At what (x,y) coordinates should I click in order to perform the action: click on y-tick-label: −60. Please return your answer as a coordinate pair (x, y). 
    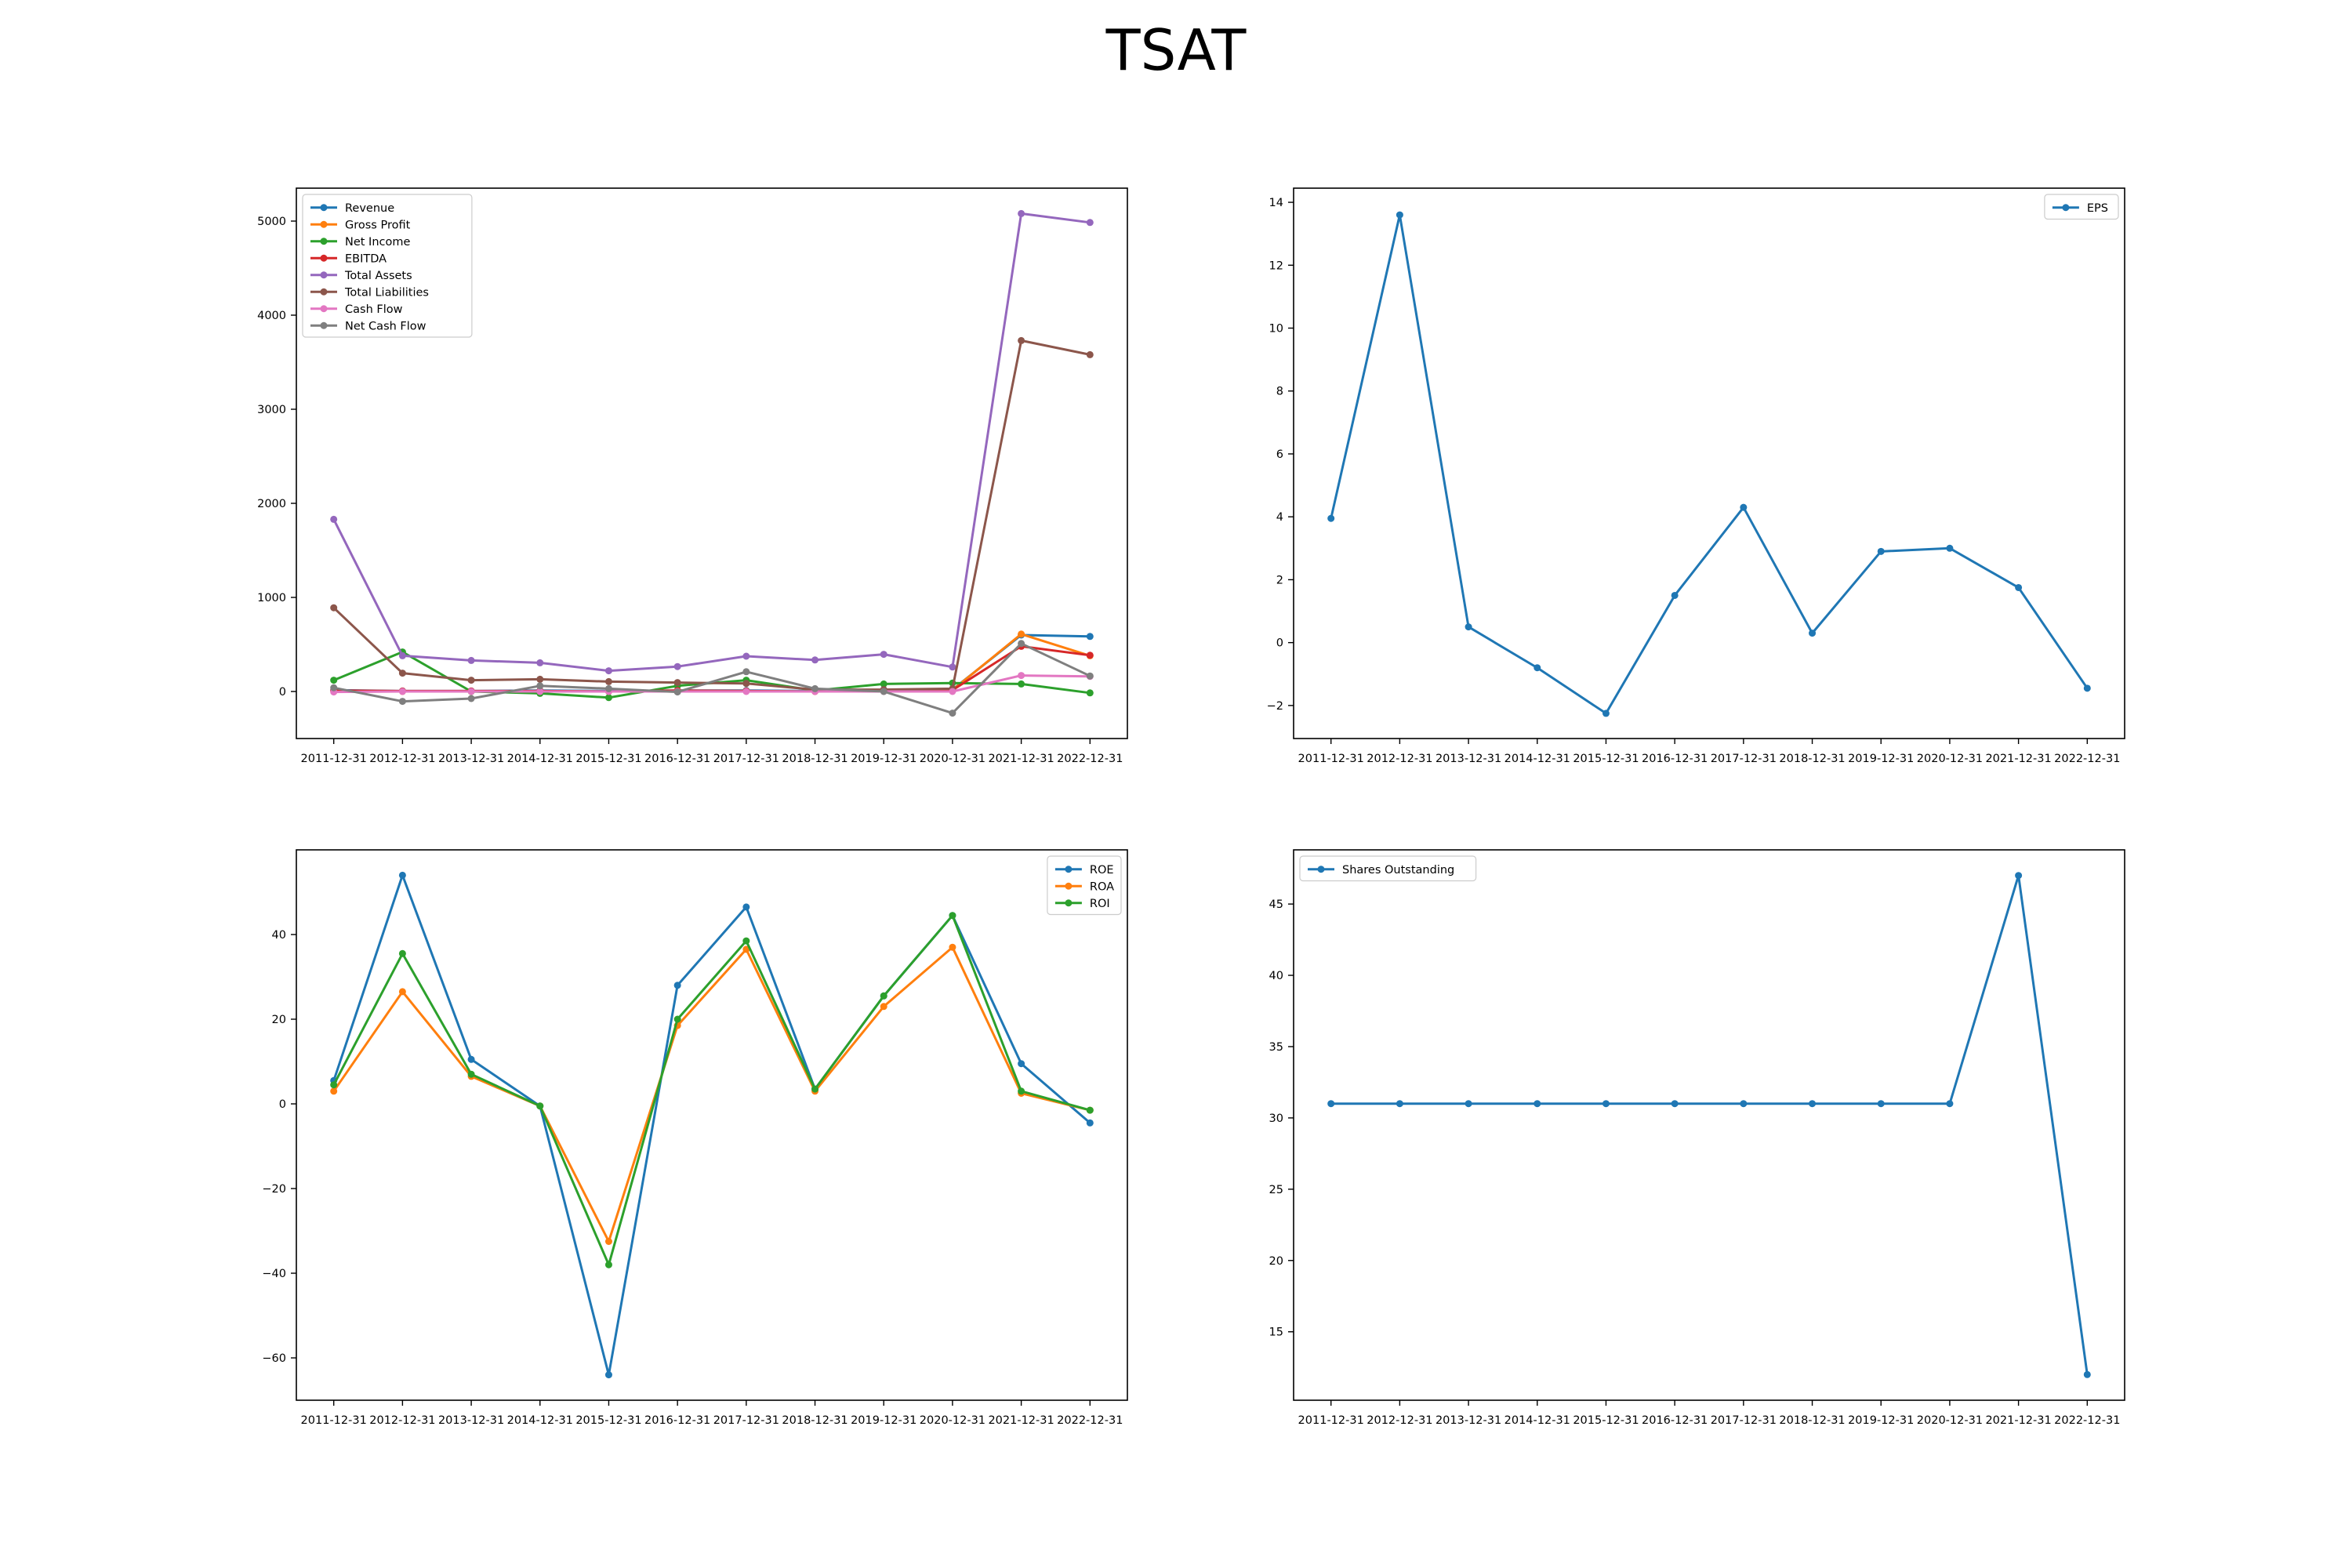
    Looking at the image, I should click on (274, 1358).